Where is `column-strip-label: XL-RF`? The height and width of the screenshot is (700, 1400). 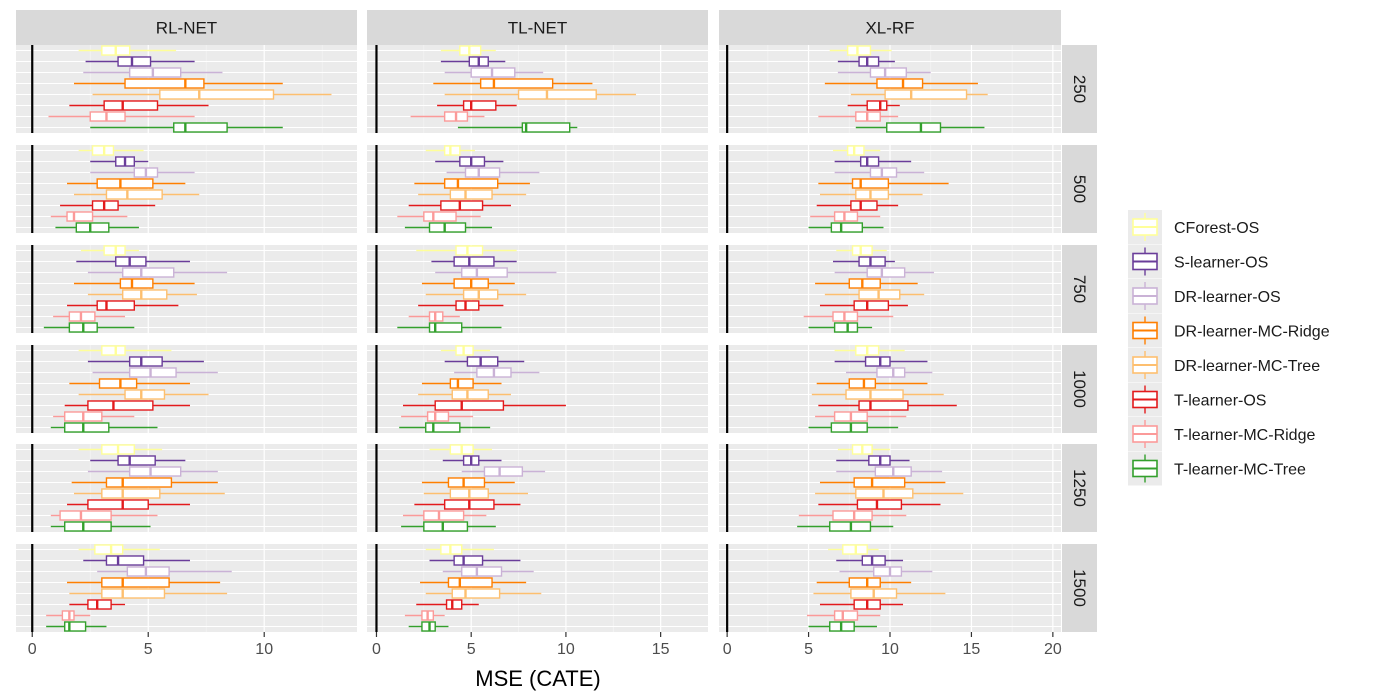
column-strip-label: XL-RF is located at coordinates (889, 28).